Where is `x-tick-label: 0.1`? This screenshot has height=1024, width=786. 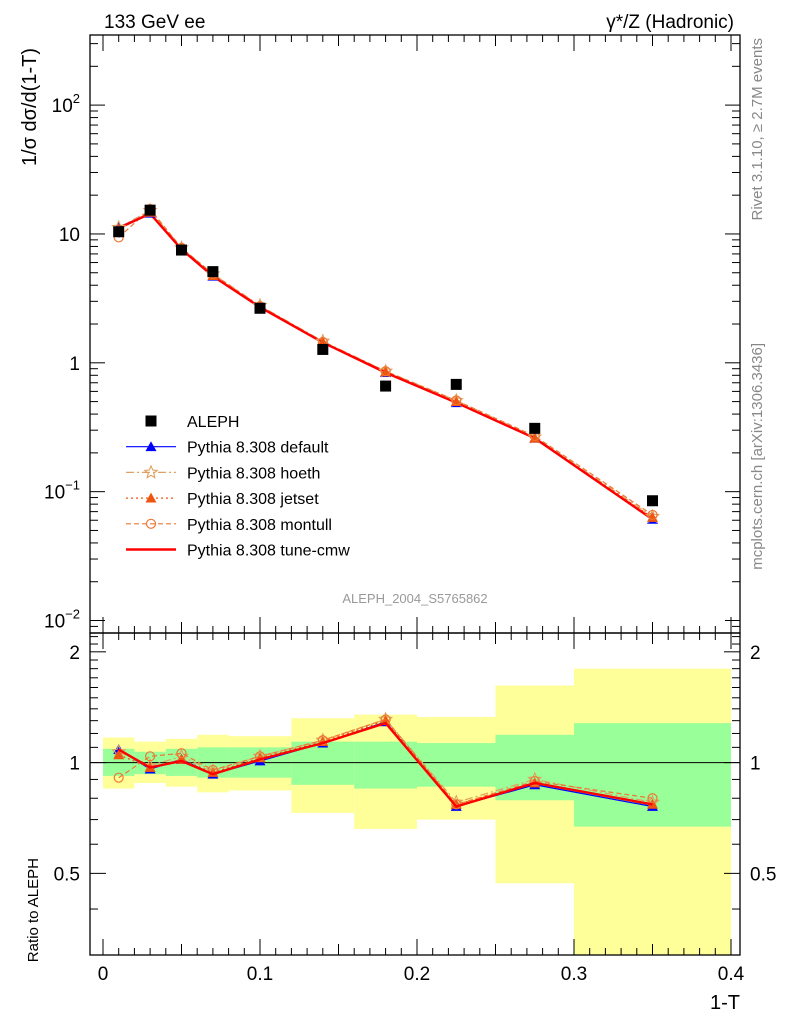 x-tick-label: 0.1 is located at coordinates (260, 974).